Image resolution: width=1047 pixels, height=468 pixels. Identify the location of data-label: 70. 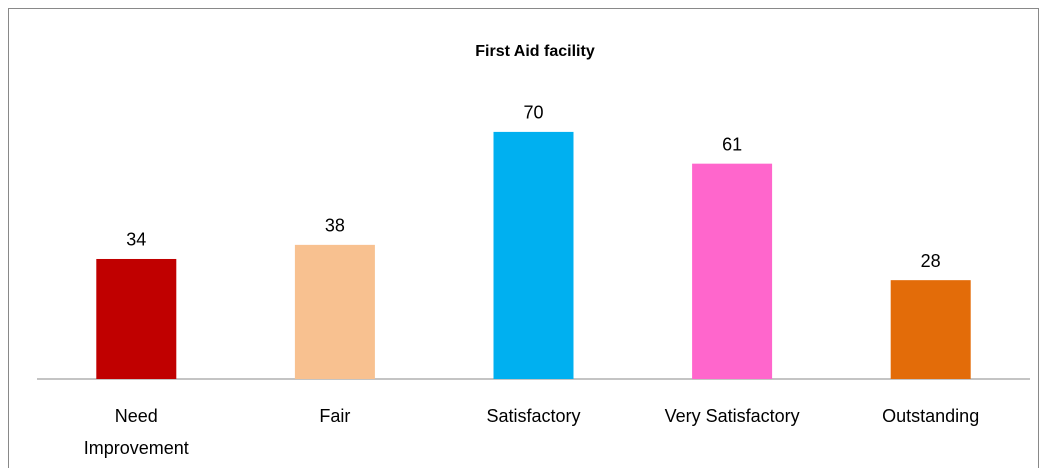
(533, 113).